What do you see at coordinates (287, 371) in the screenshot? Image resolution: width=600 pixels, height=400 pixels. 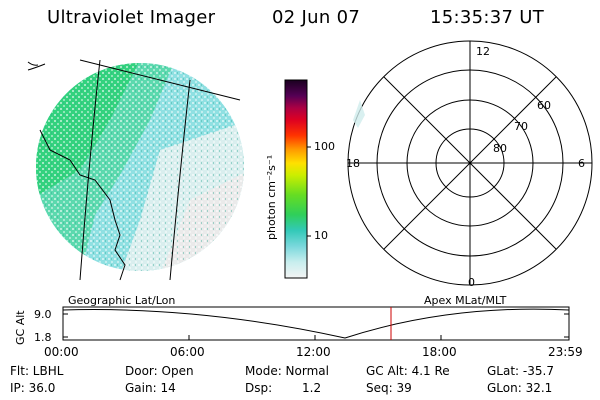 I see `mode-status: Mode: Normal` at bounding box center [287, 371].